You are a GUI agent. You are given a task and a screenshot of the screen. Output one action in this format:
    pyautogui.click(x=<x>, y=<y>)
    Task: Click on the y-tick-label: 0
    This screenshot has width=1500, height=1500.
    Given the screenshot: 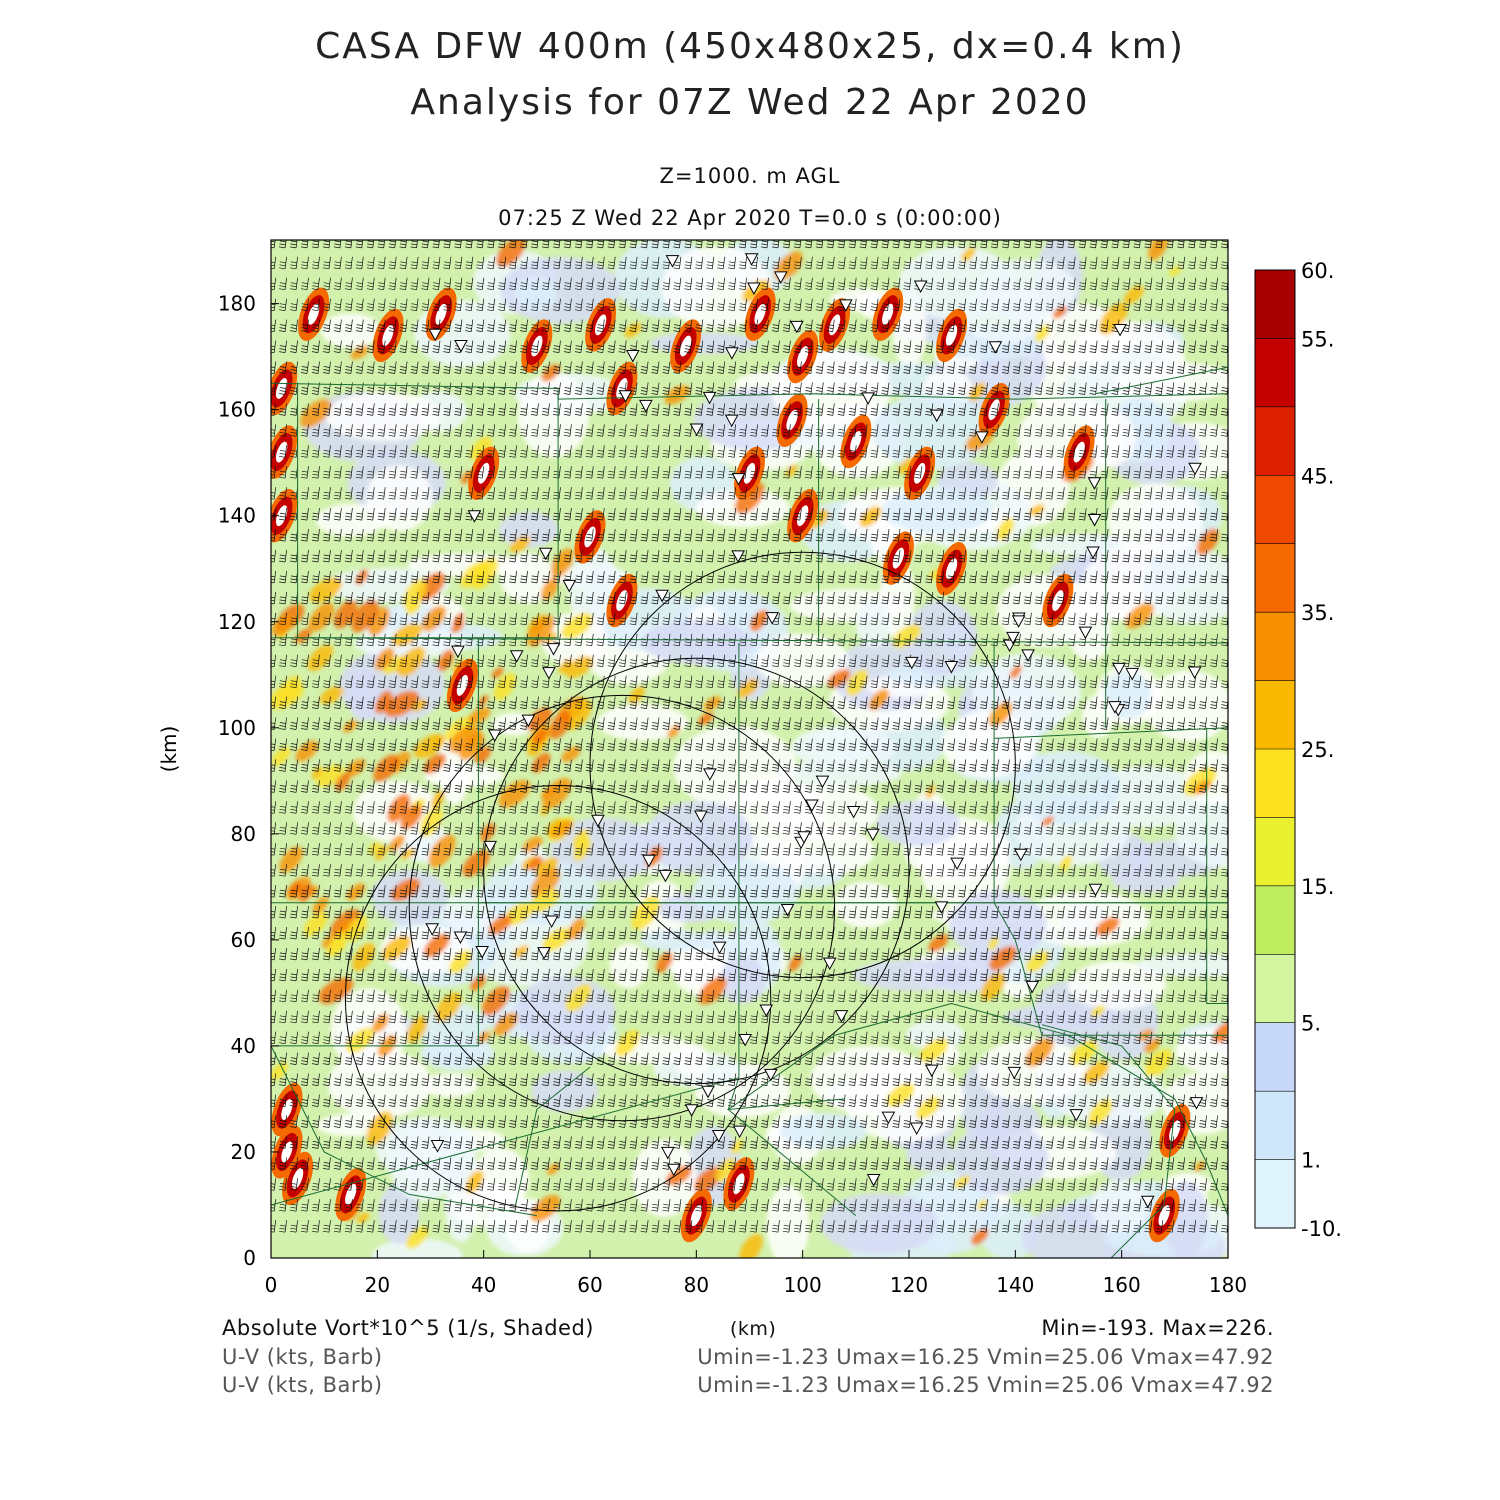 What is the action you would take?
    pyautogui.click(x=249, y=1258)
    